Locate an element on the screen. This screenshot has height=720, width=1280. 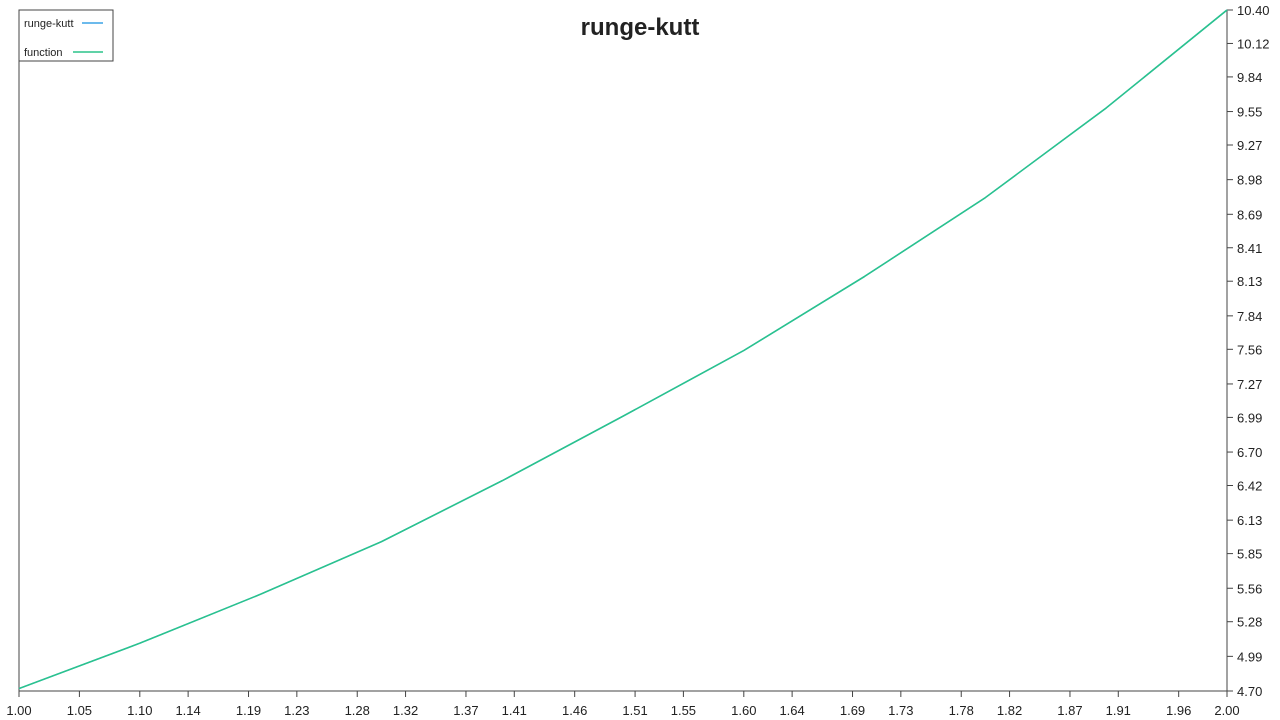
y-tick-label: 5.28 is located at coordinates (1249, 622).